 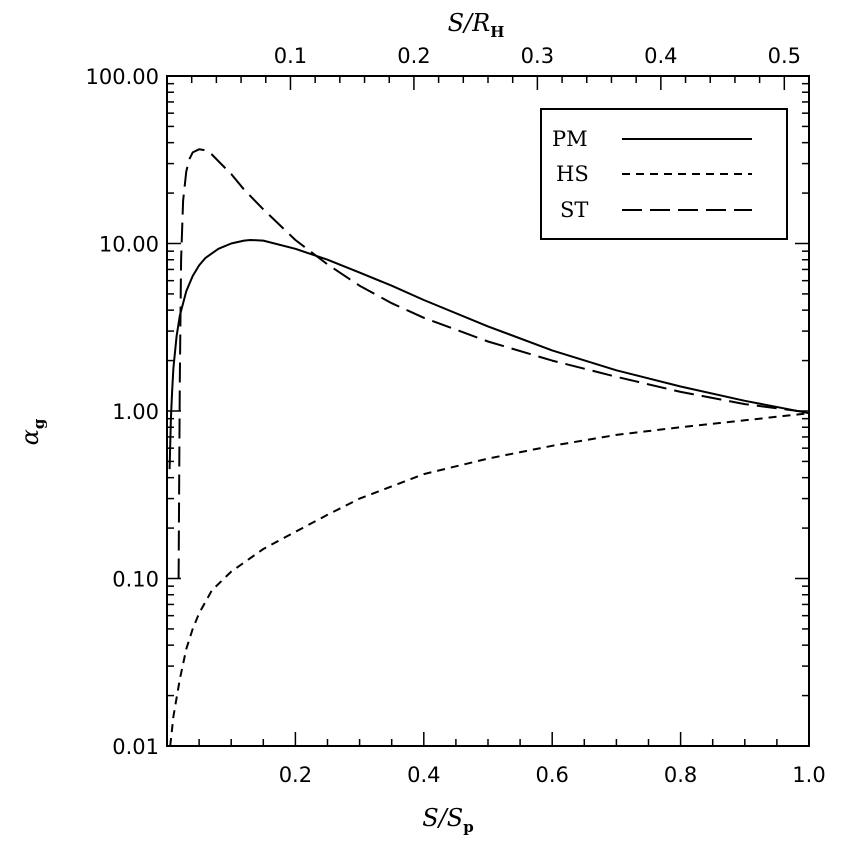 I want to click on x-axis-title-sub: p, so click(x=468, y=827).